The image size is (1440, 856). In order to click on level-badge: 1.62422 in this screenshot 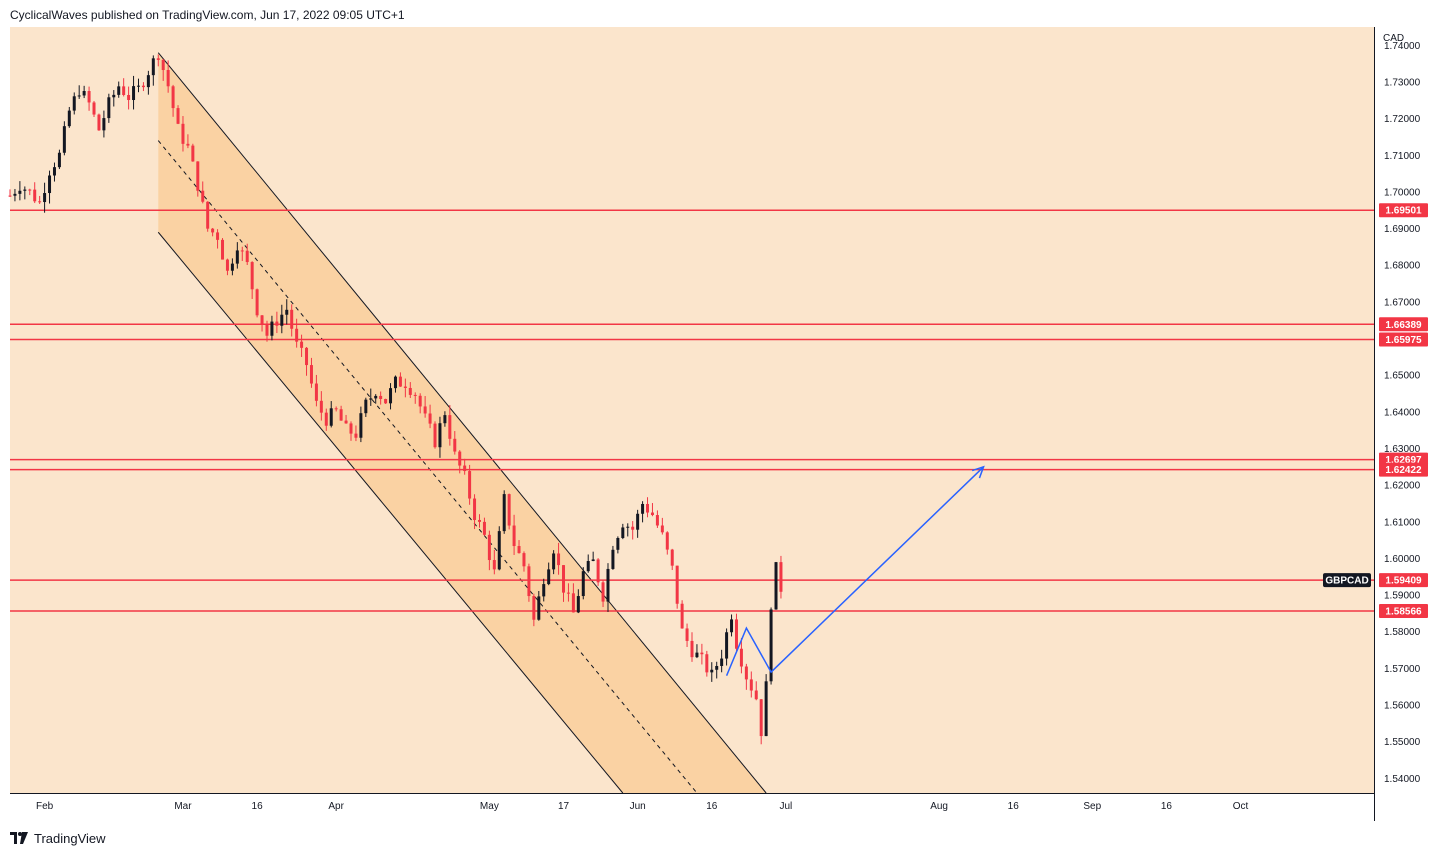, I will do `click(1403, 469)`.